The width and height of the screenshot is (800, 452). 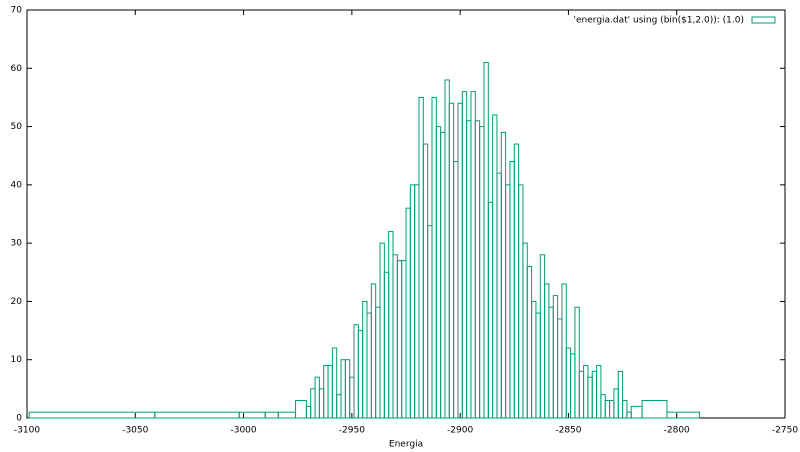 What do you see at coordinates (352, 431) in the screenshot?
I see `x-tick-label: -2950` at bounding box center [352, 431].